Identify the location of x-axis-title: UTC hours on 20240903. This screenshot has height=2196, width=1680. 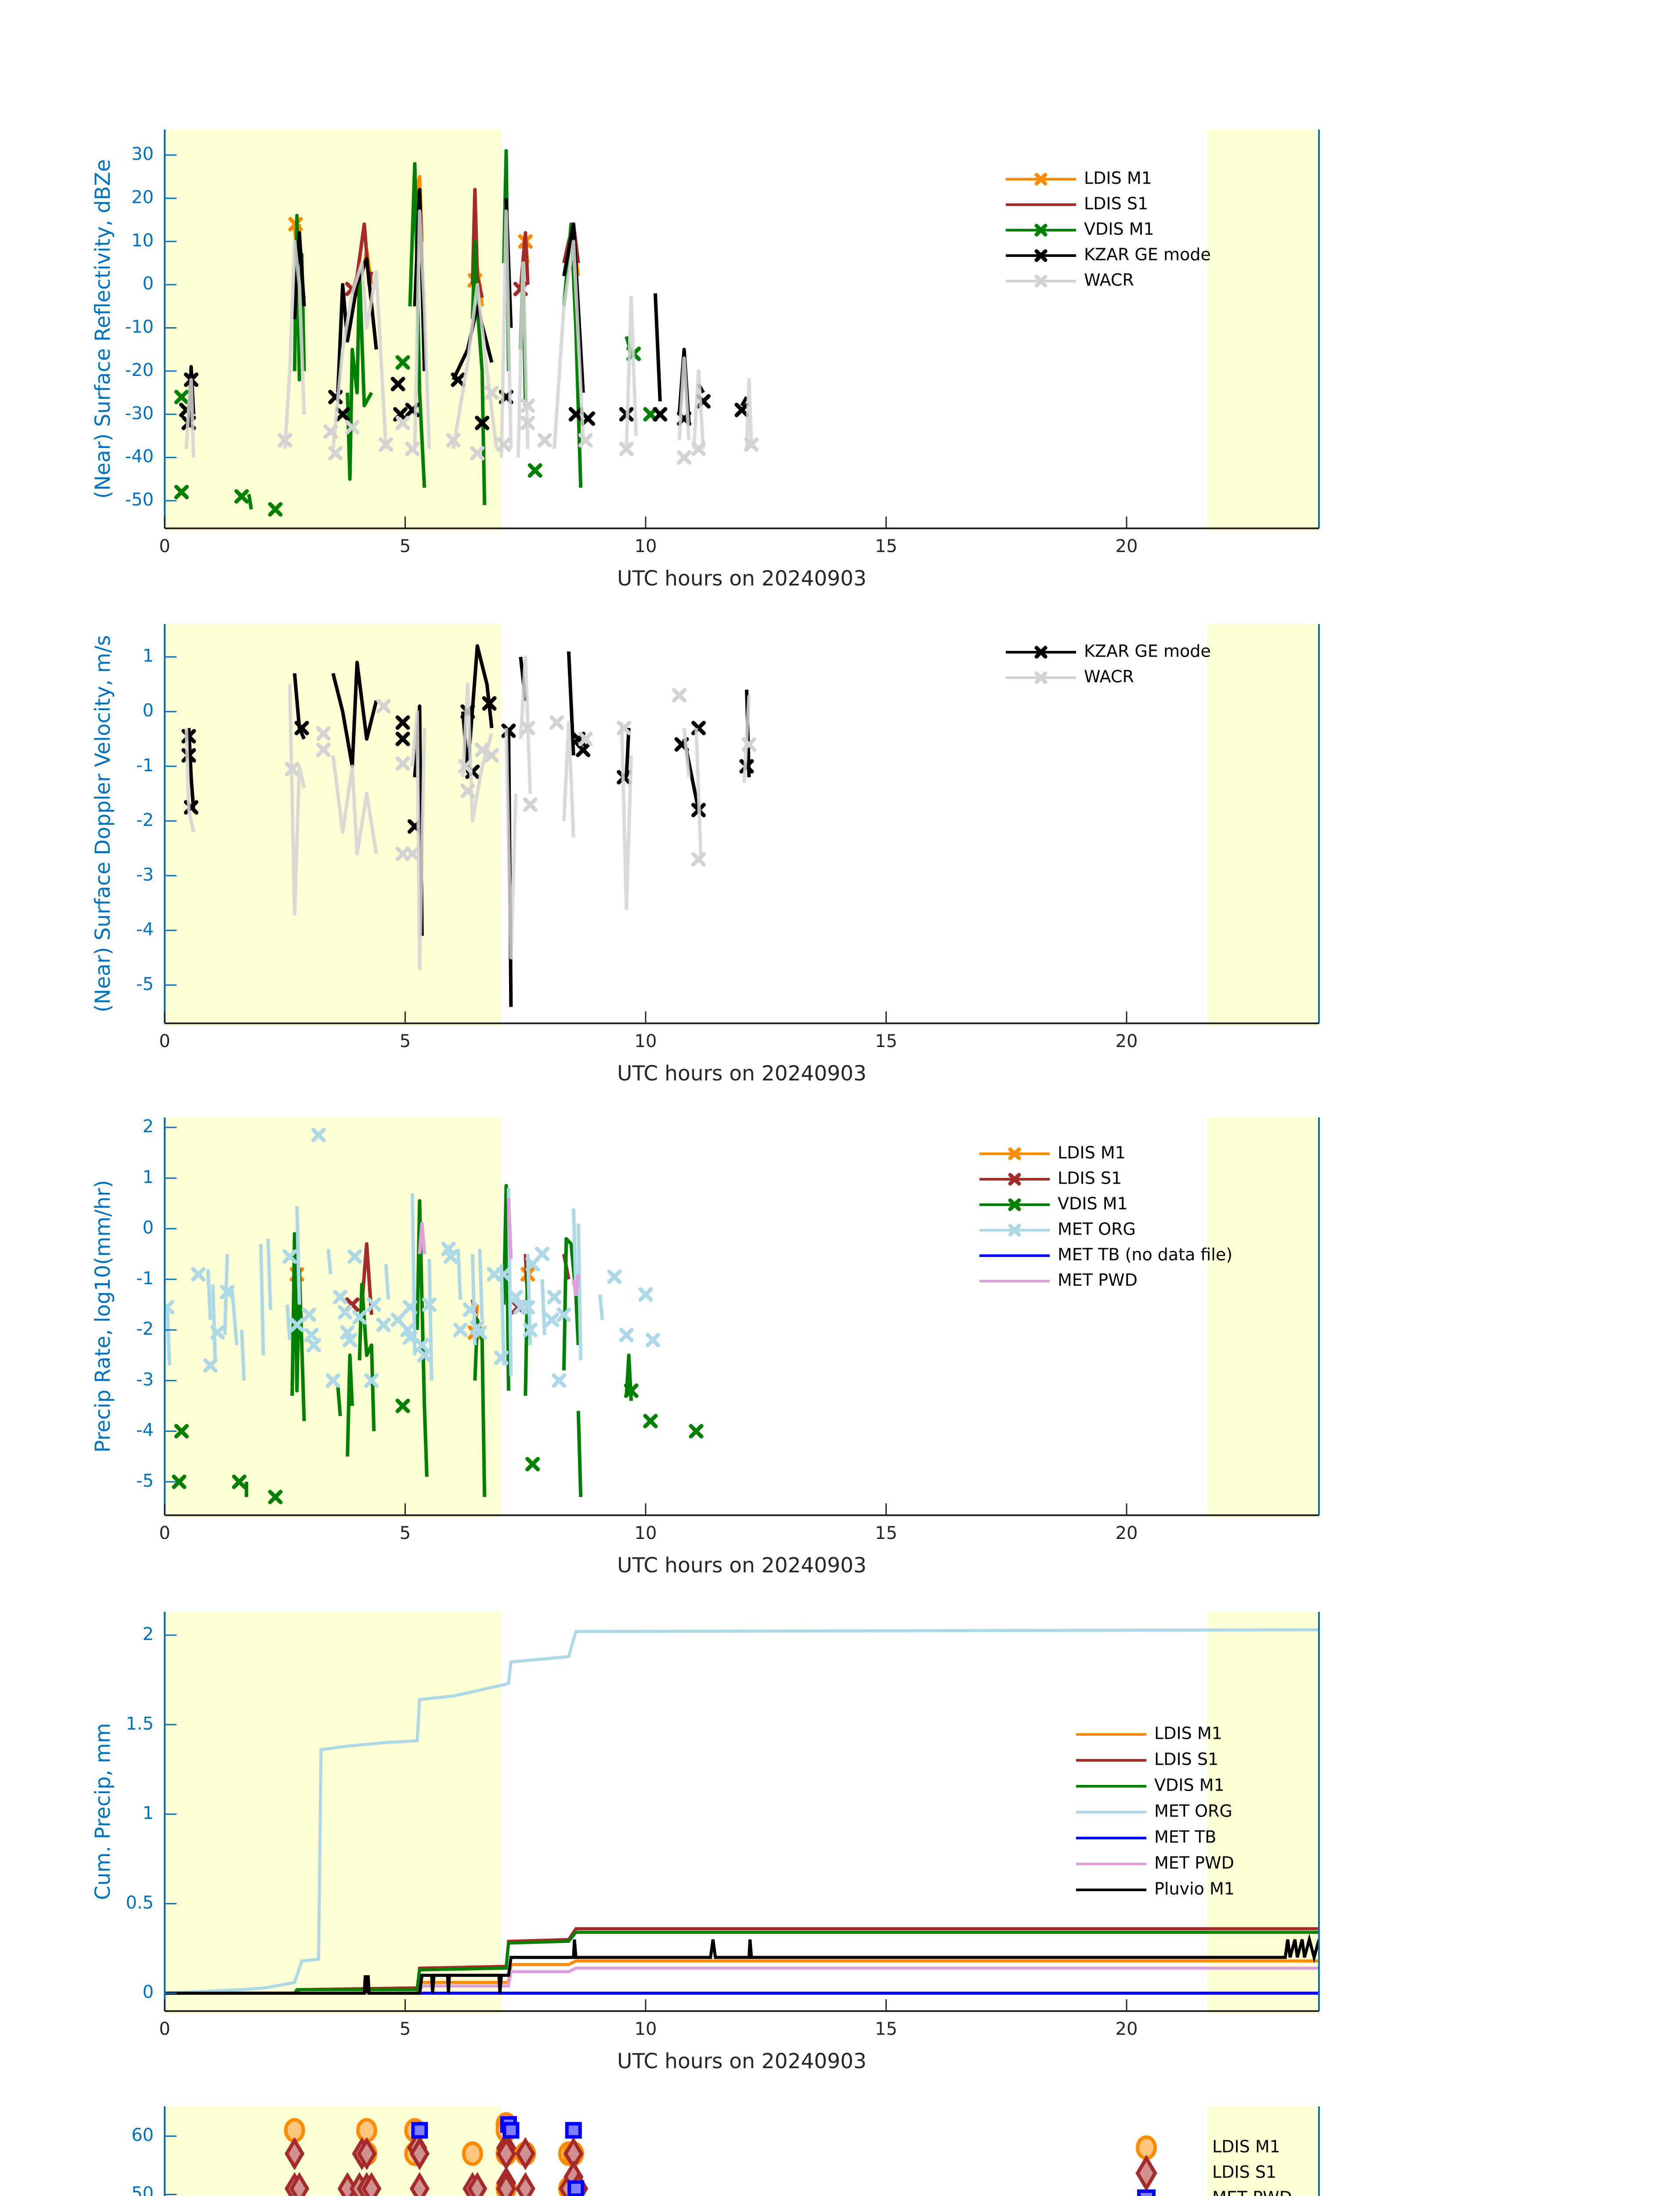
(742, 579).